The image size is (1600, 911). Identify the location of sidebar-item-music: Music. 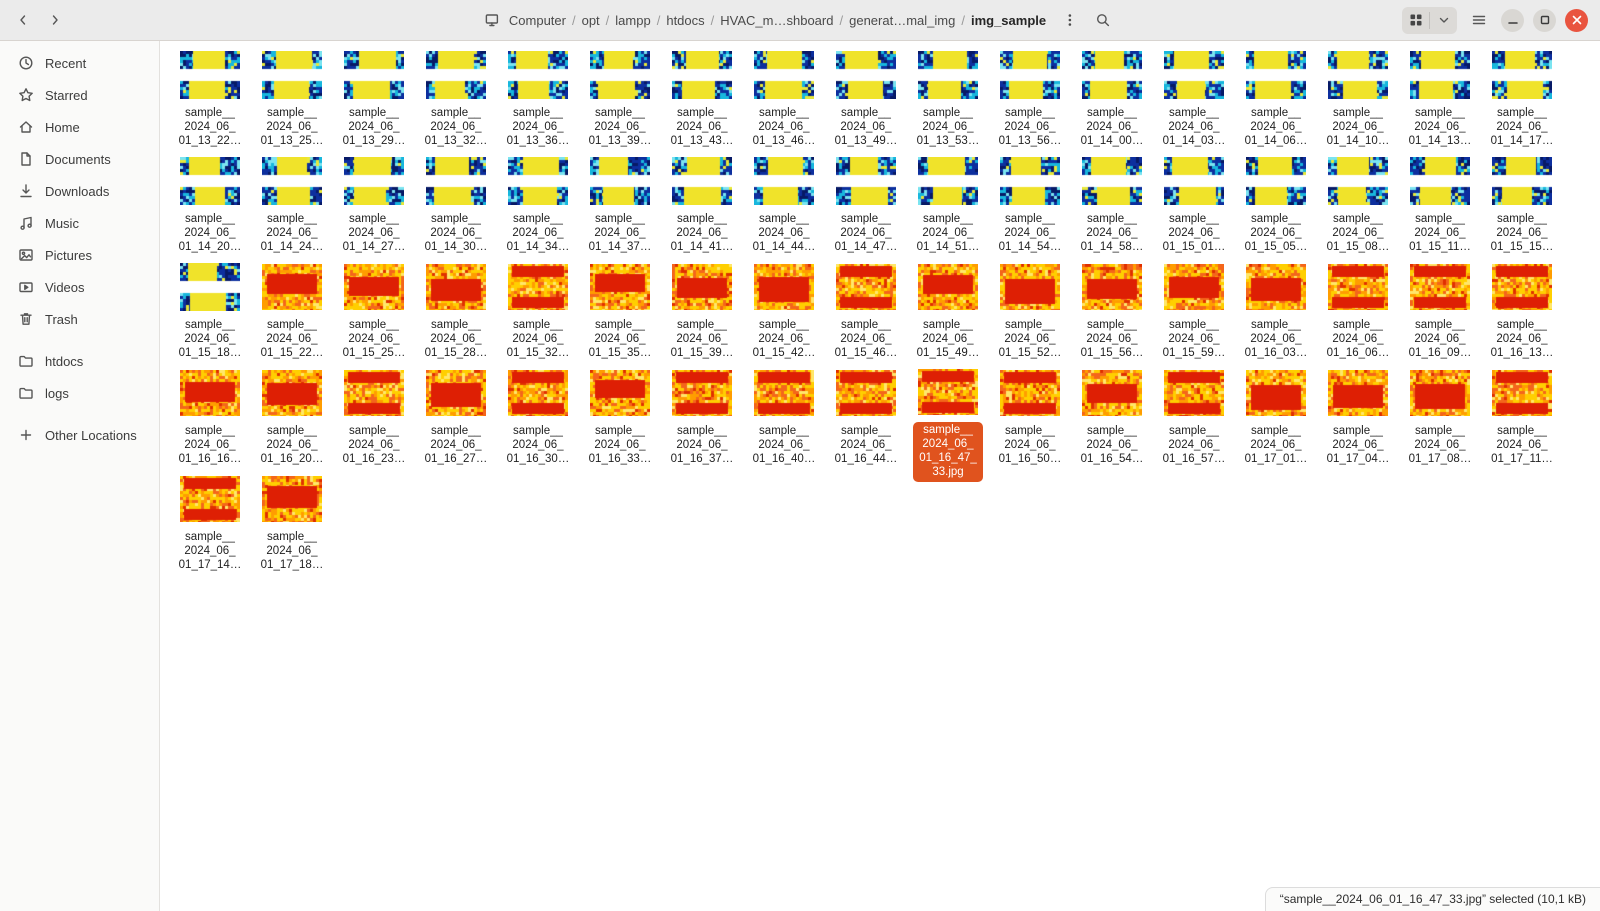
(79, 223).